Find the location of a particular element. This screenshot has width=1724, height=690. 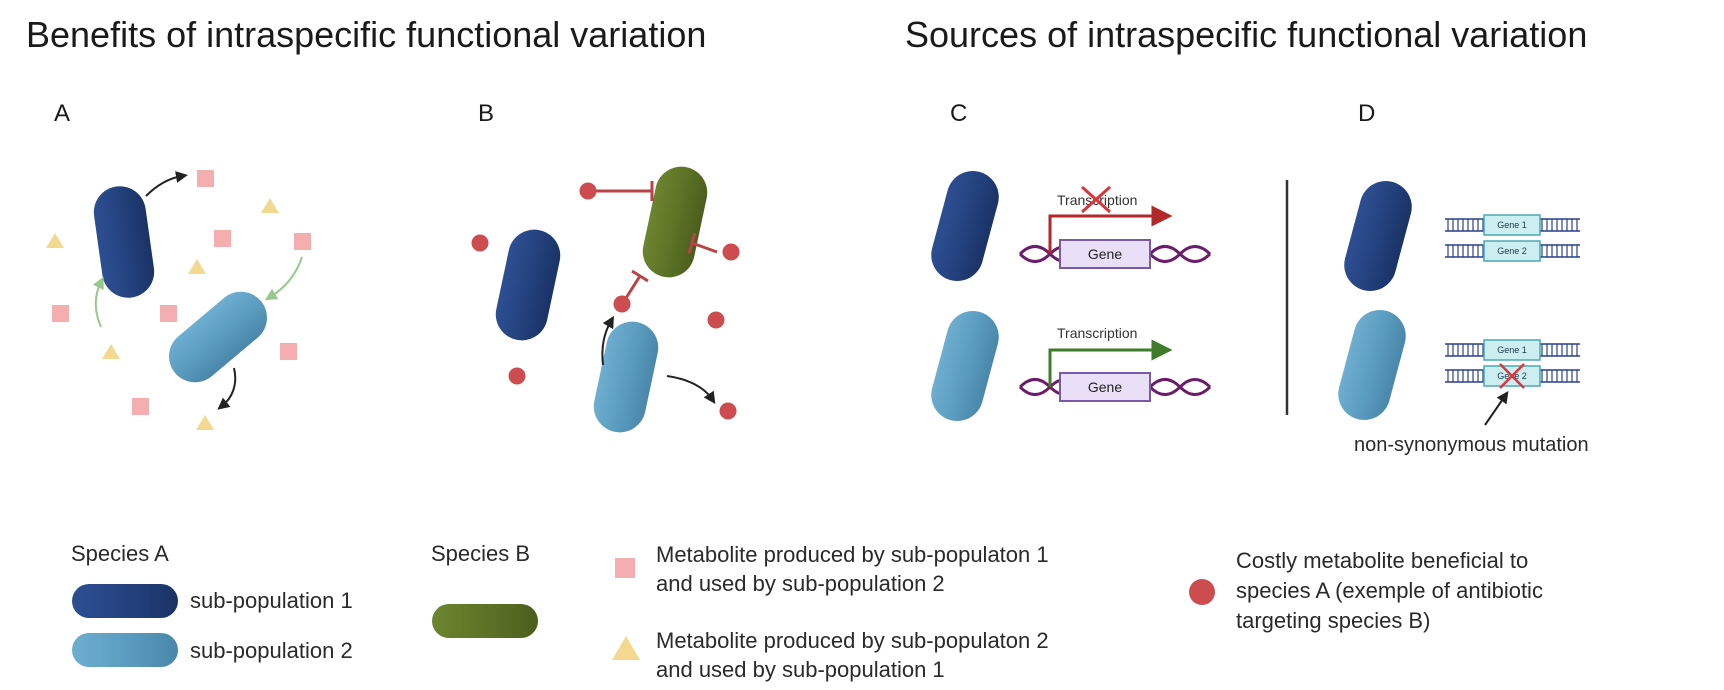

metabolite-triangles is located at coordinates (162, 314).